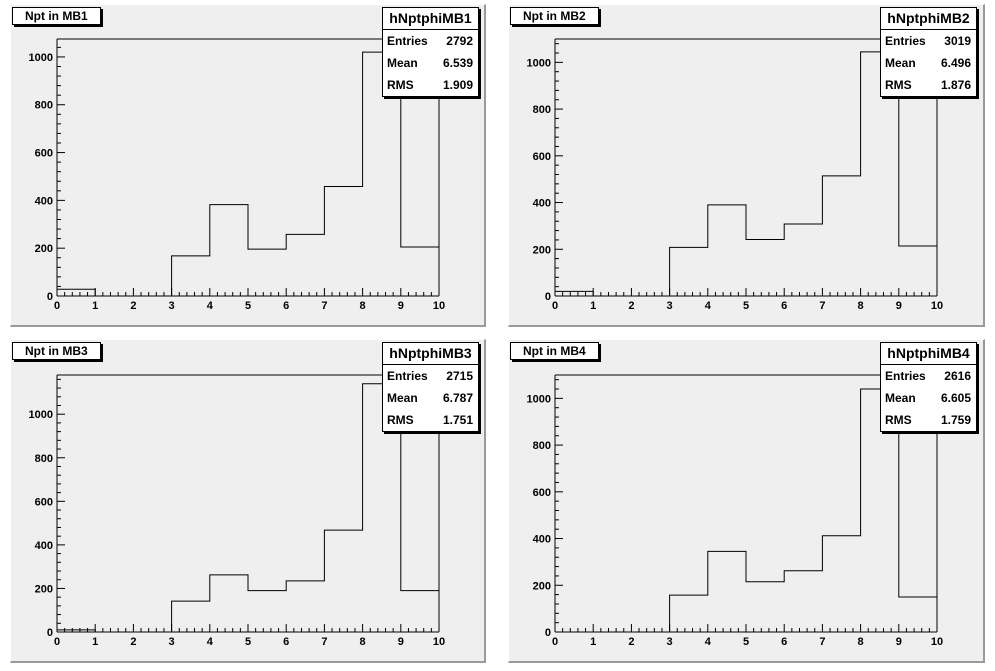 The width and height of the screenshot is (995, 671). Describe the element at coordinates (56, 351) in the screenshot. I see `pad-title: Npt in MB3` at that location.